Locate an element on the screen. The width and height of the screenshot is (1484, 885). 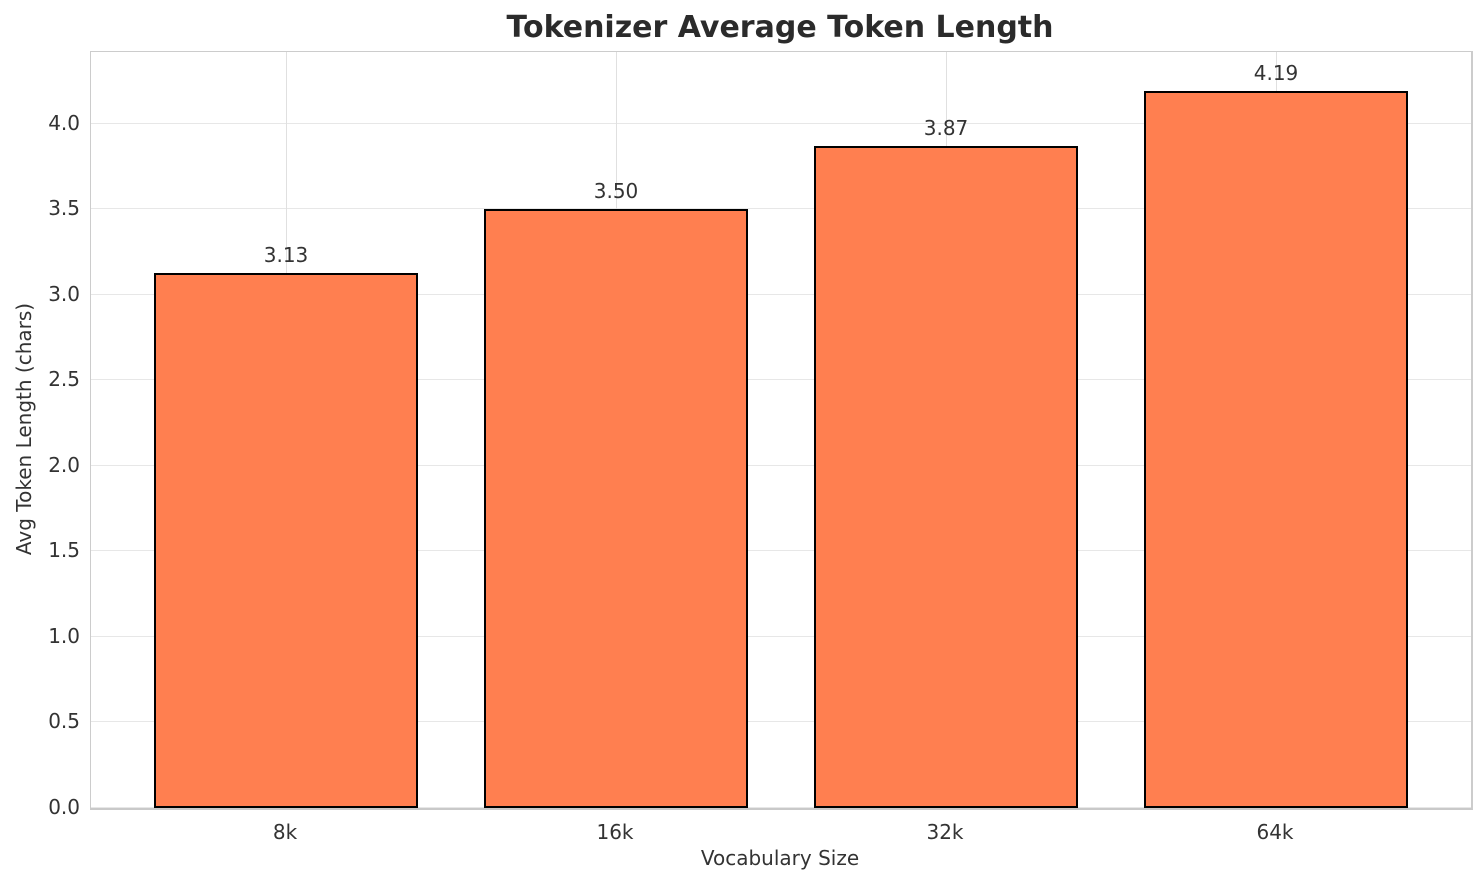
x-axis-label: Vocabulary Size is located at coordinates (780, 858).